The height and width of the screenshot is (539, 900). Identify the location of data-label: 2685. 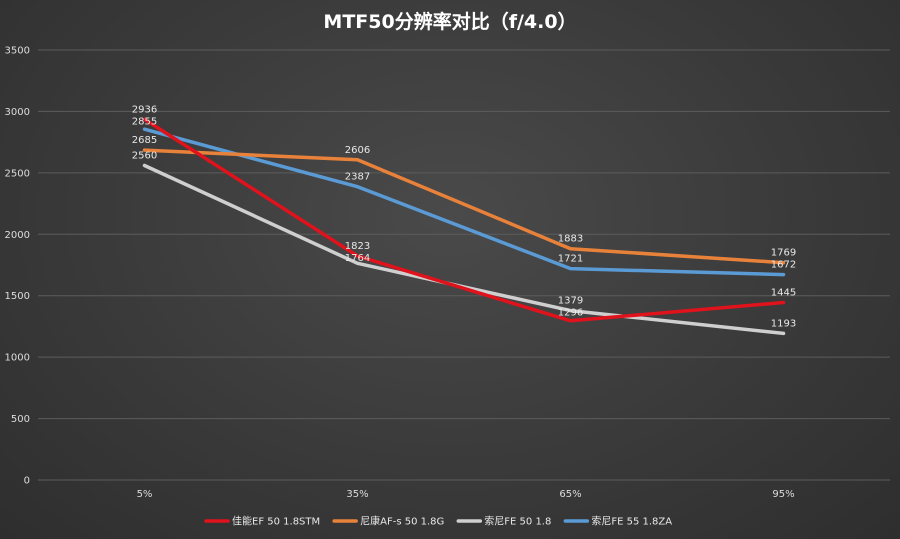
(144, 140).